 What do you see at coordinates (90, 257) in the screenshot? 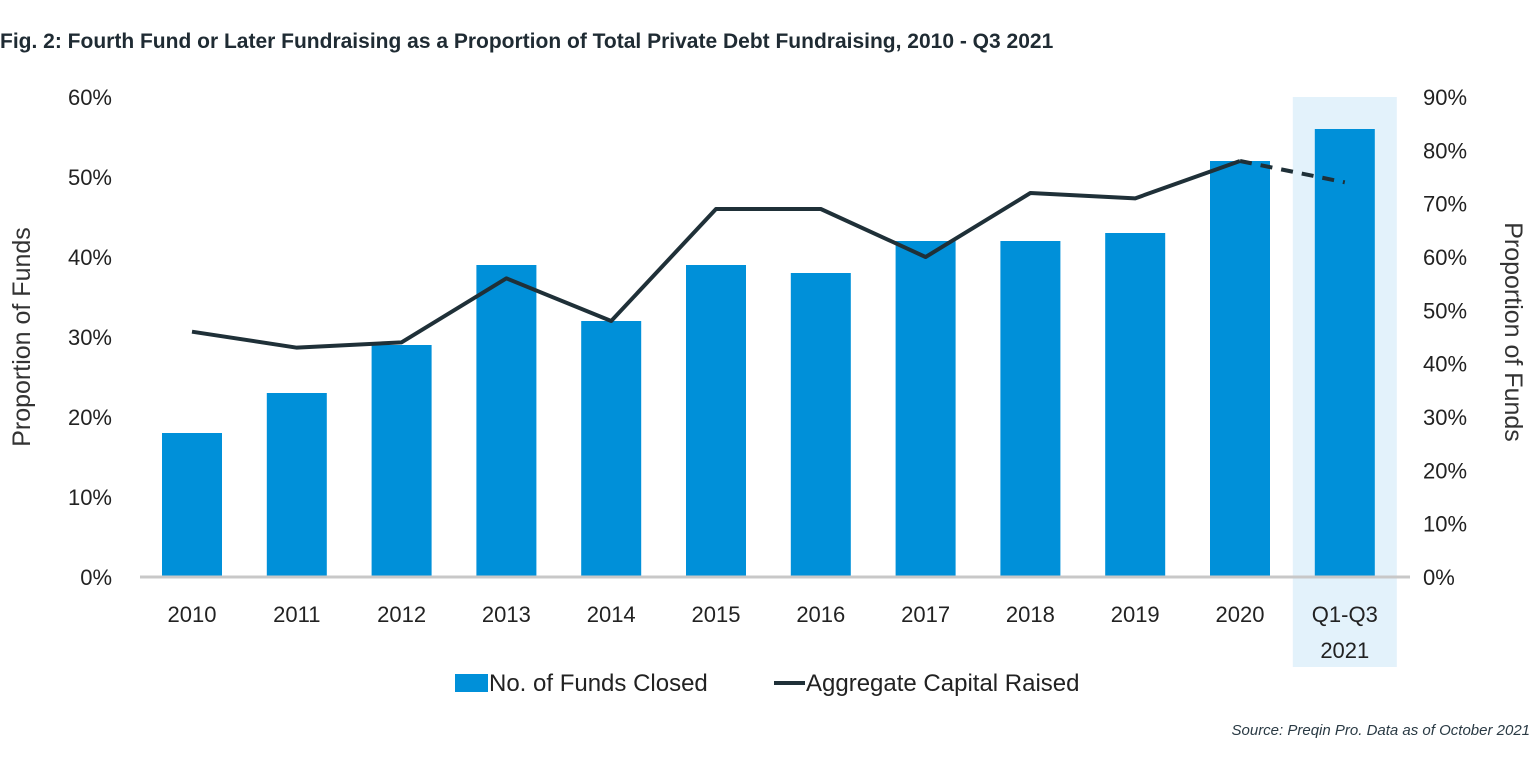
I see `left-tick-label: 40%` at bounding box center [90, 257].